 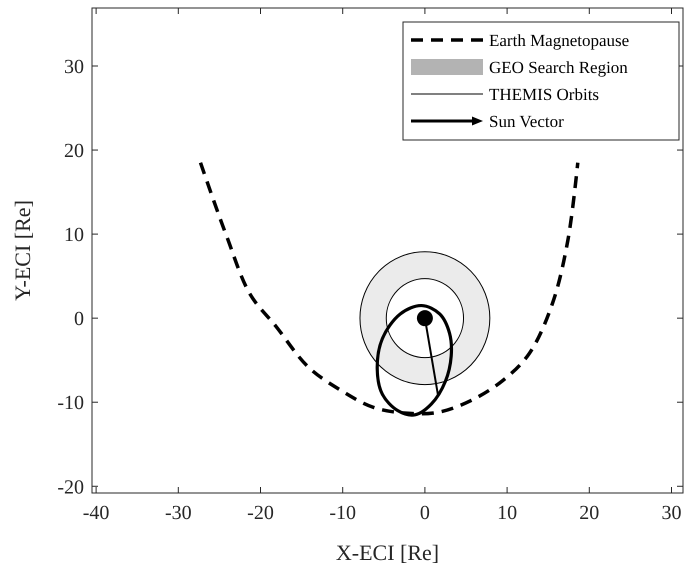 I want to click on y-tick-label: 30, so click(x=74, y=67).